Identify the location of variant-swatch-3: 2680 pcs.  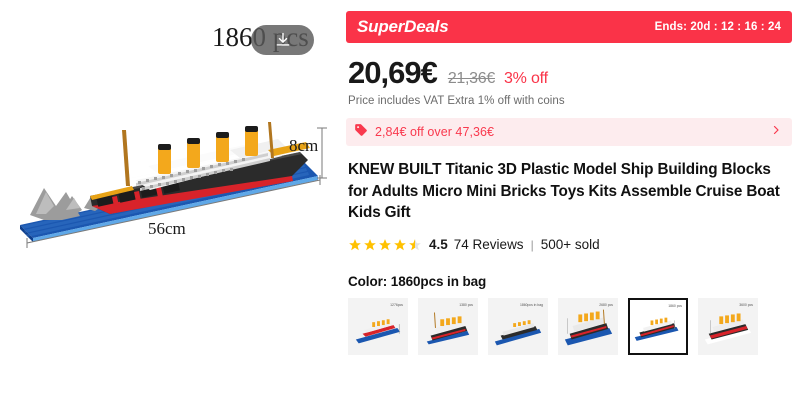
(588, 327).